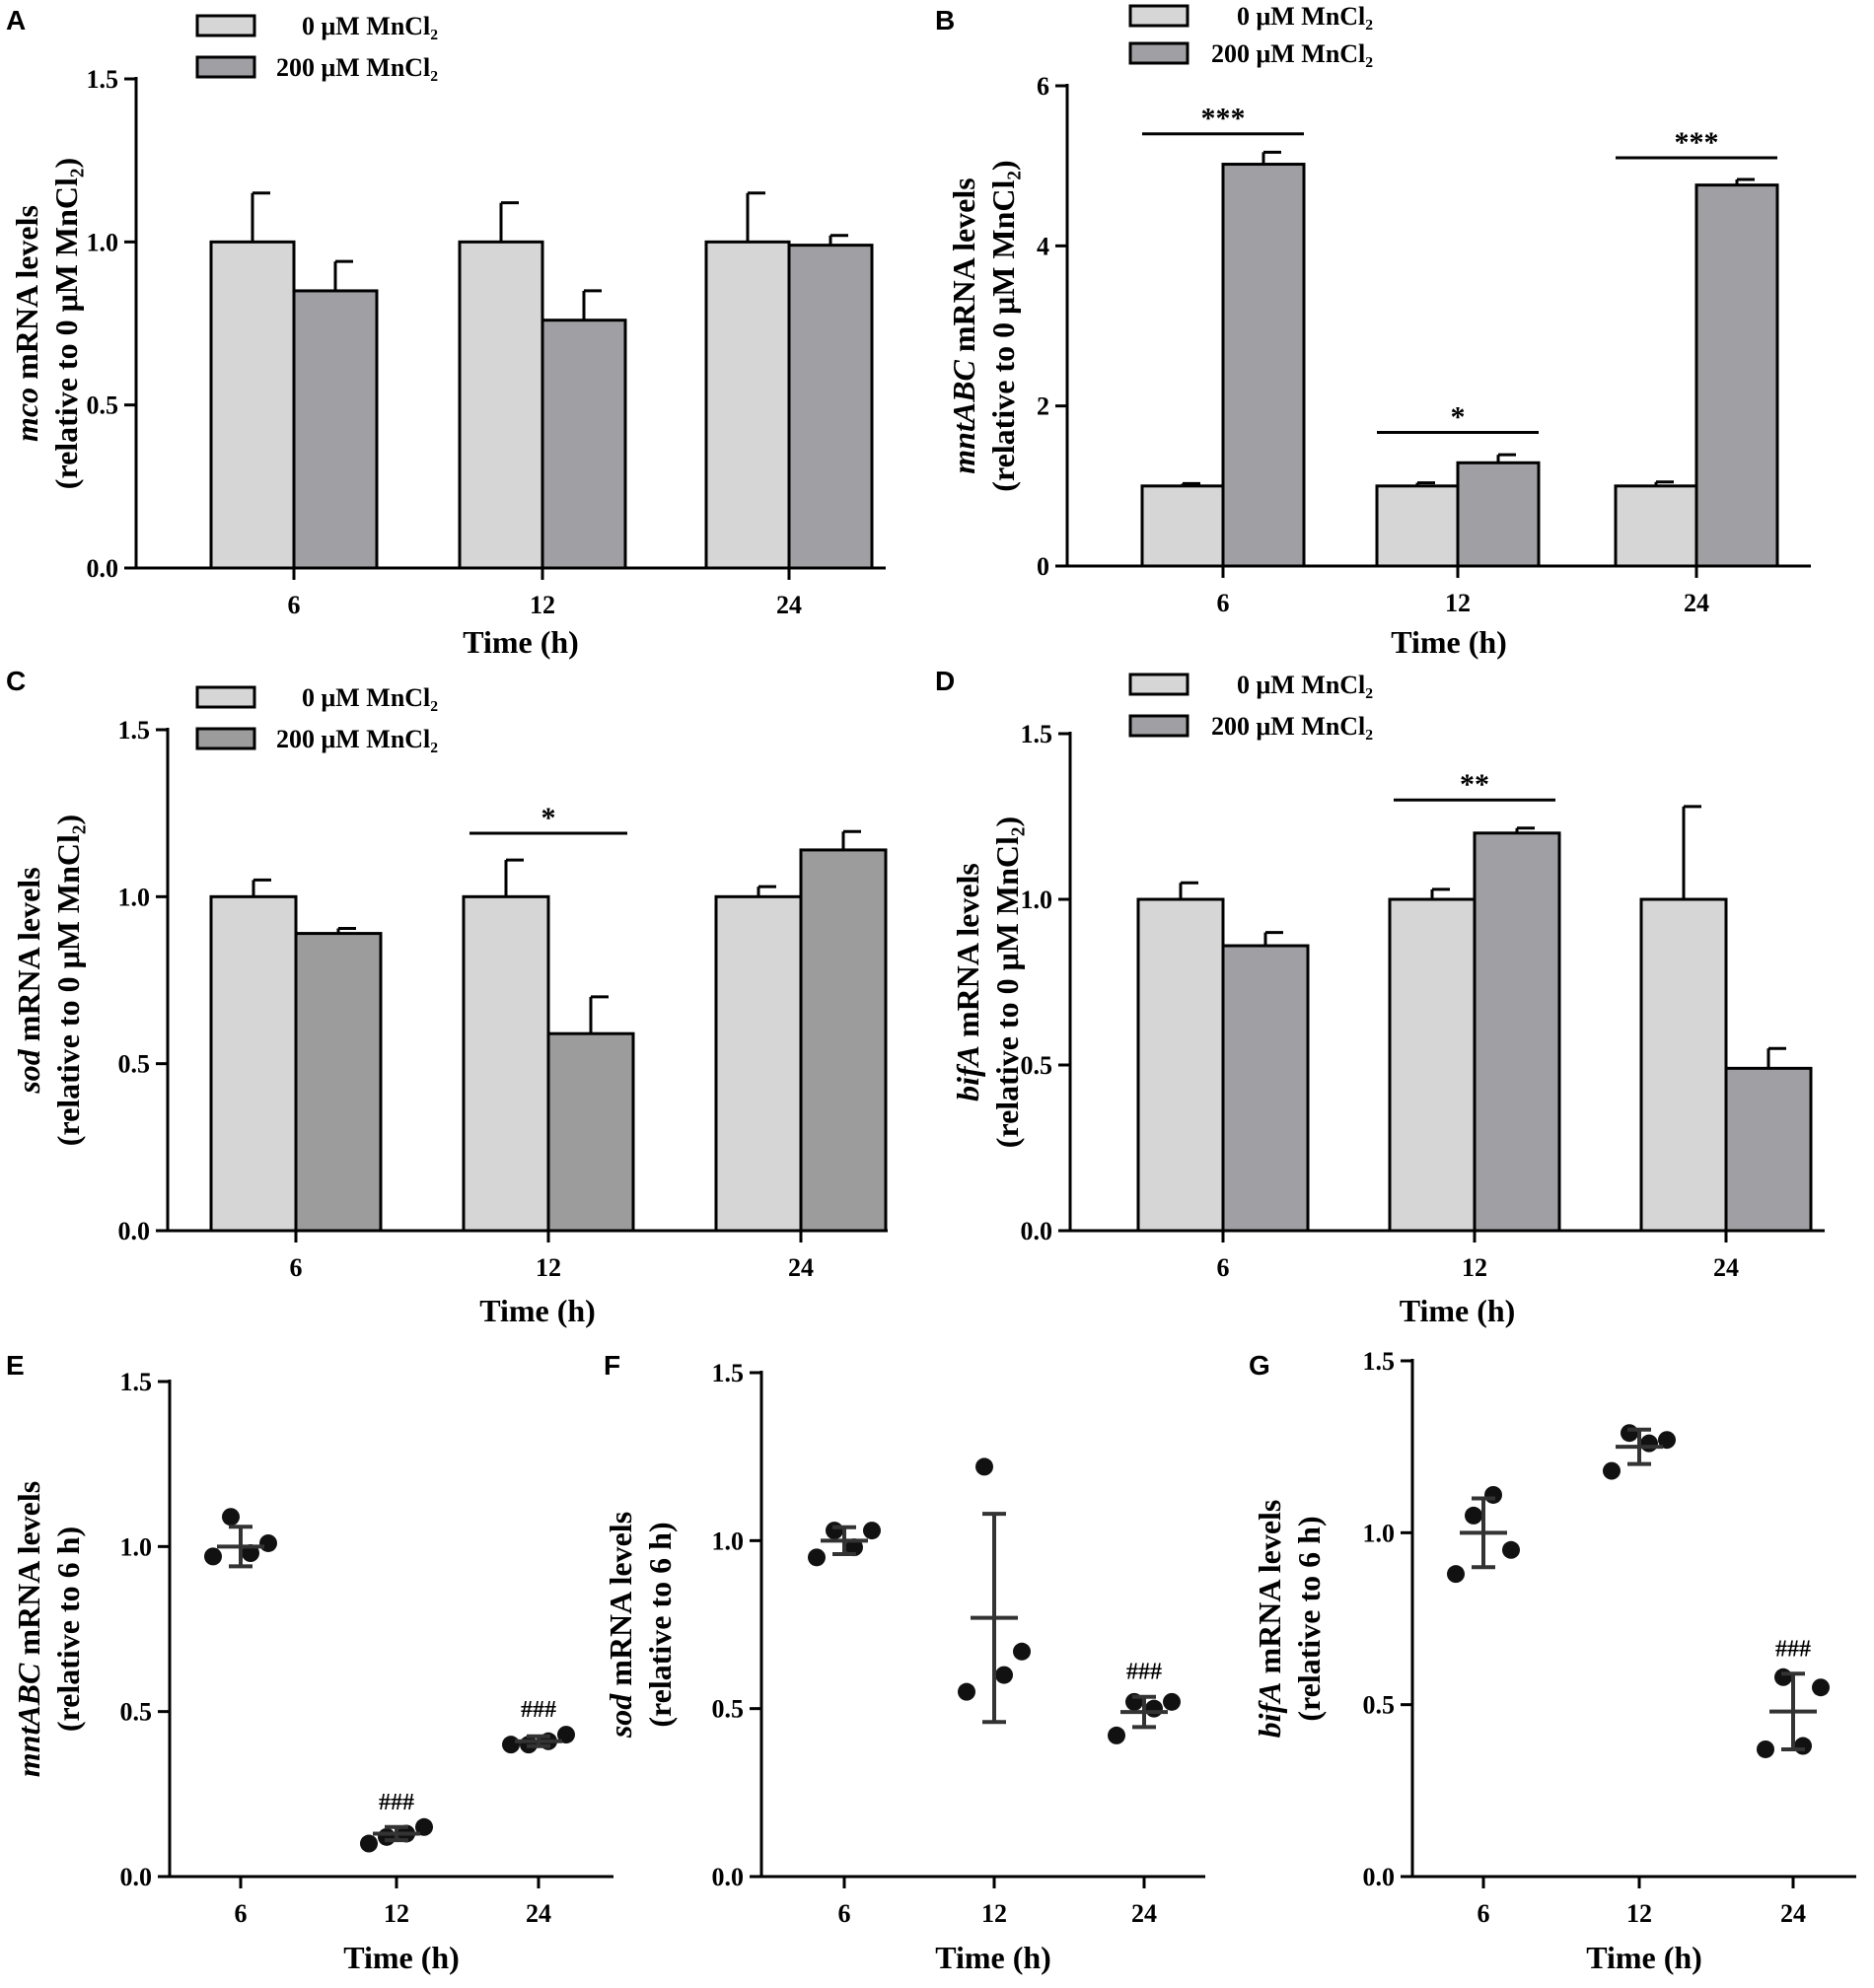 The image size is (1874, 1988). Describe the element at coordinates (28, 980) in the screenshot. I see `y-axis-title-line1: sod mRNA levels` at that location.